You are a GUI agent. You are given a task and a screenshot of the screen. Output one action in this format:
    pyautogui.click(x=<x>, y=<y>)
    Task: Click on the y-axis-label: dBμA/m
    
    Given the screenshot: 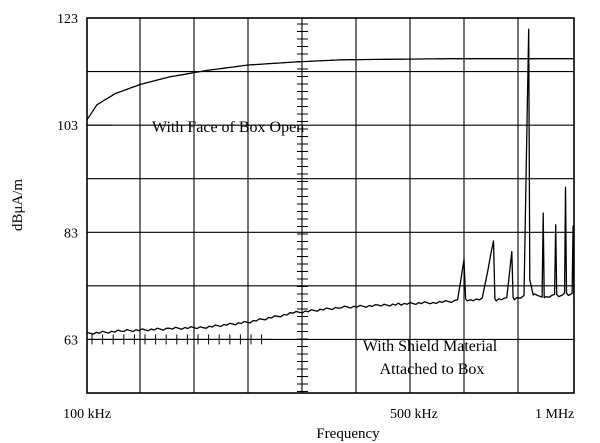 What is the action you would take?
    pyautogui.click(x=18, y=205)
    